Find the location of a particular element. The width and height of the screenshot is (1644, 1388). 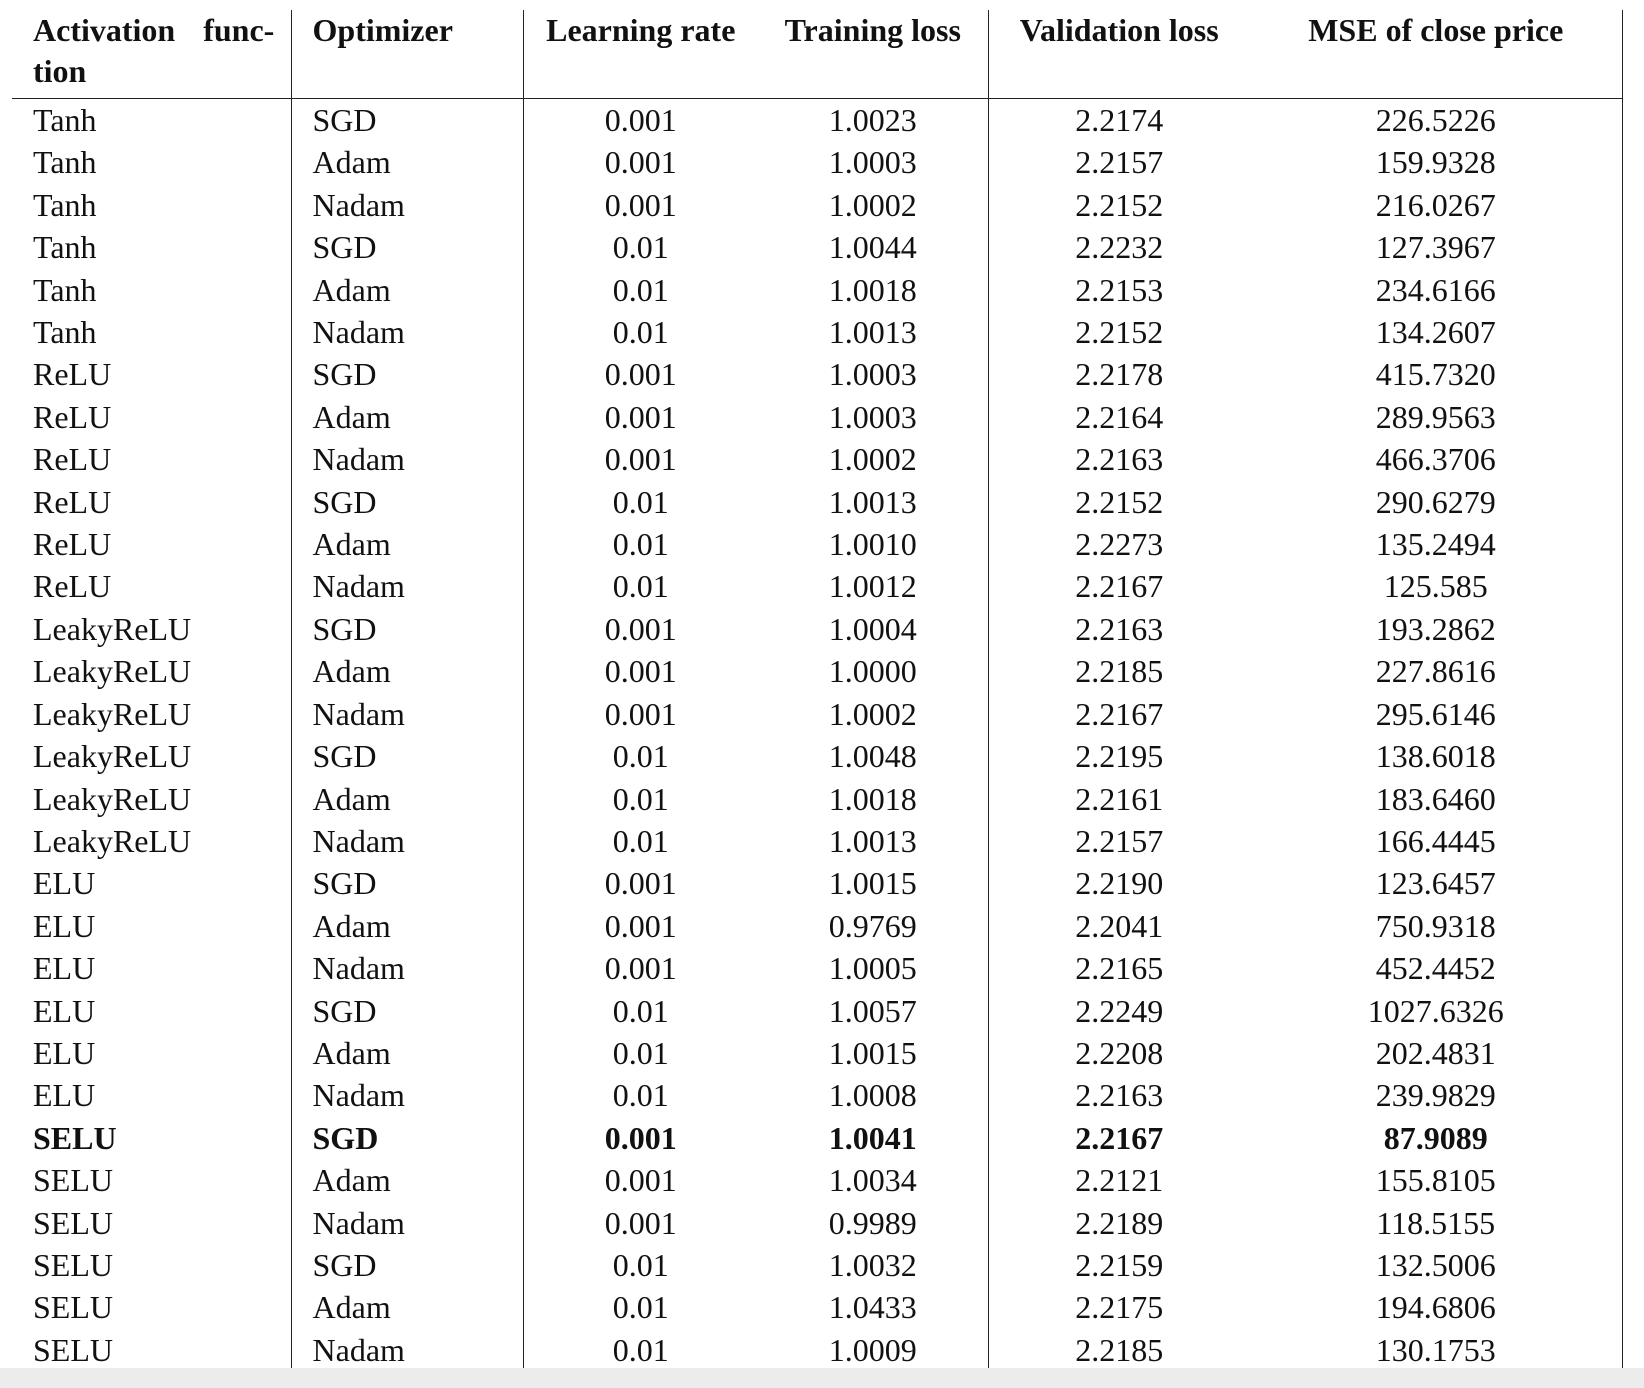

table-row: Tanh SGD 0.001 1.0023 2.2174 226.5226 is located at coordinates (817, 120).